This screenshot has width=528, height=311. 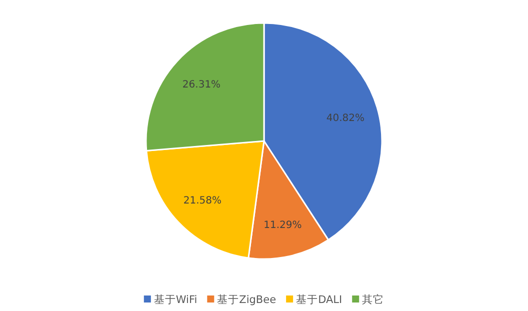 What do you see at coordinates (373, 299) in the screenshot?
I see `legend-label: 其它` at bounding box center [373, 299].